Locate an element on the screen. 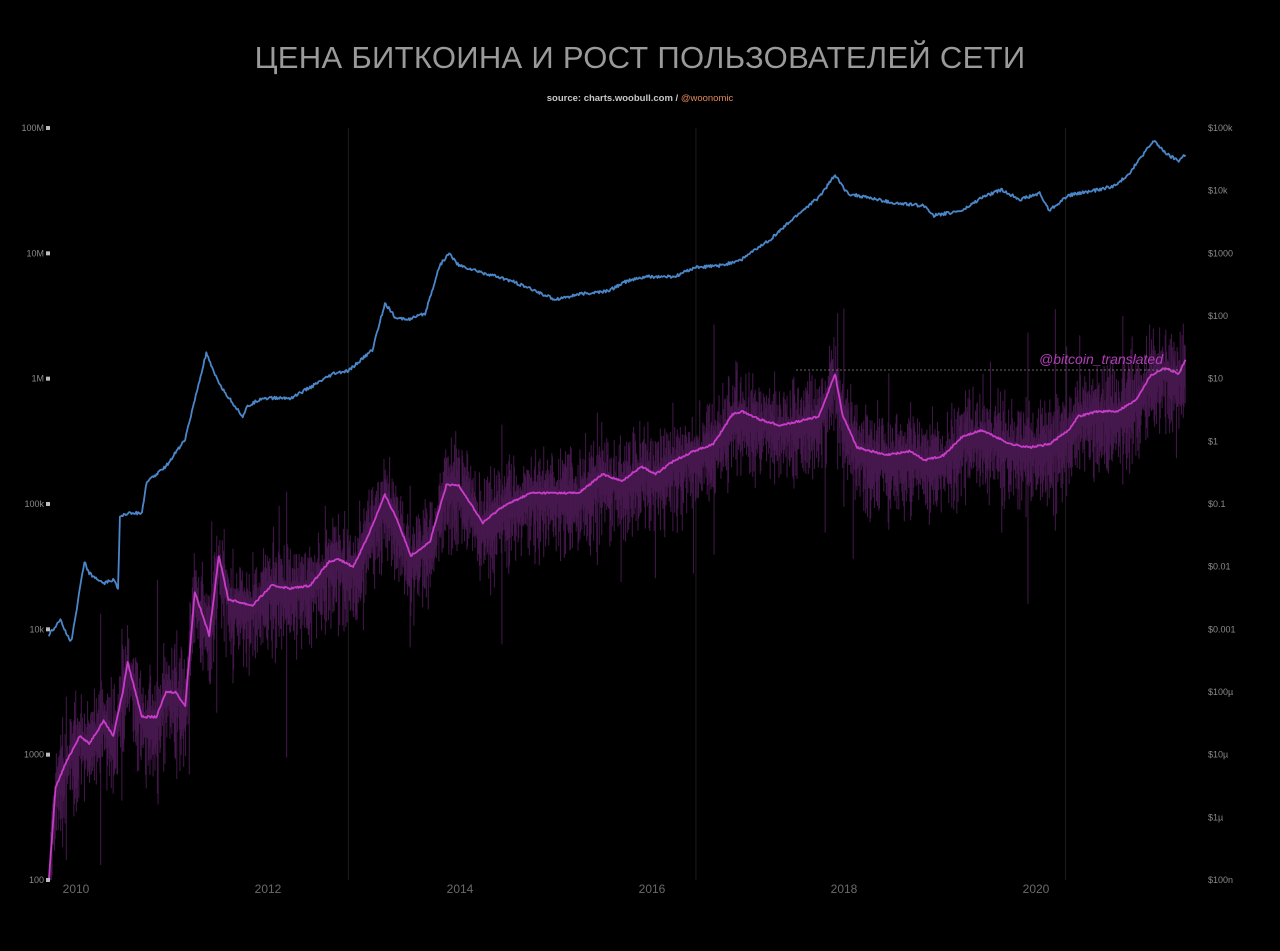  left-axis-ticks: 100M 10M 1M 100k 10k 1000 100 is located at coordinates (35, 504).